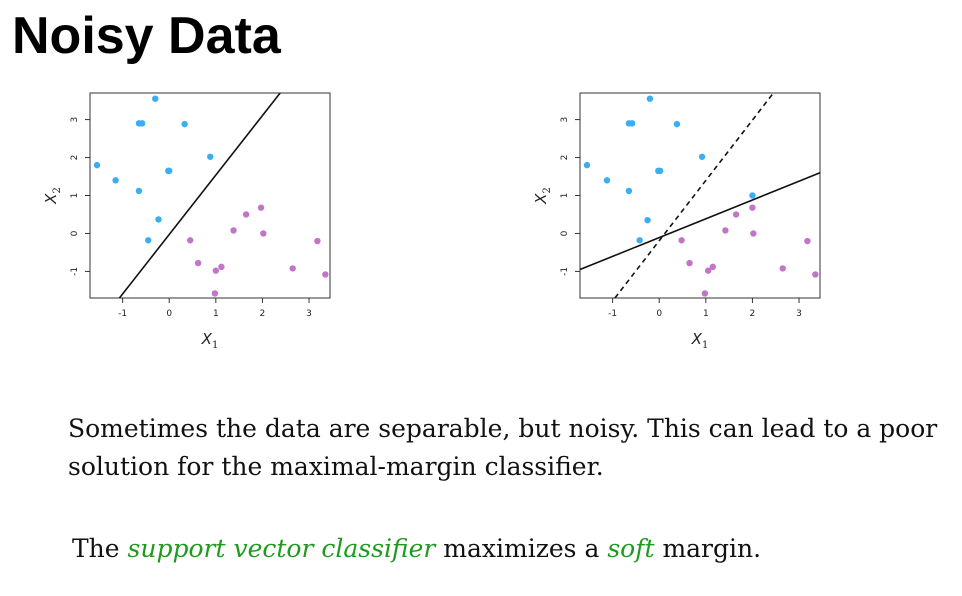  What do you see at coordinates (100, 548) in the screenshot?
I see `paragraph-text-part: The` at bounding box center [100, 548].